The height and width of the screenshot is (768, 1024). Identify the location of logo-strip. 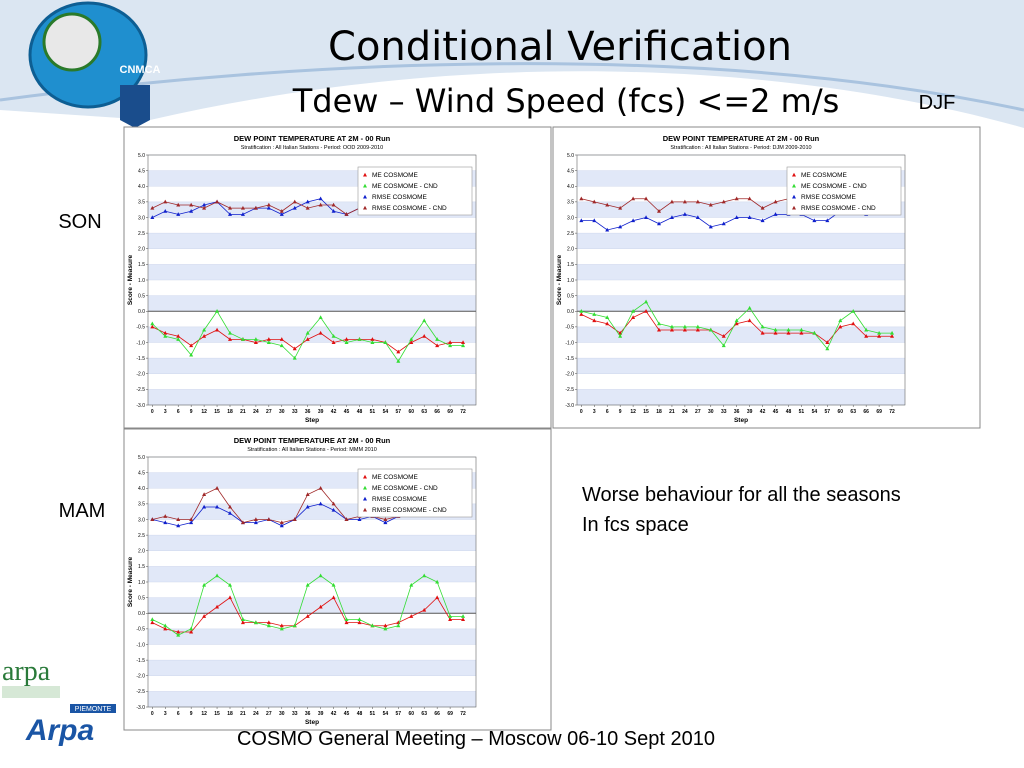
(93, 708).